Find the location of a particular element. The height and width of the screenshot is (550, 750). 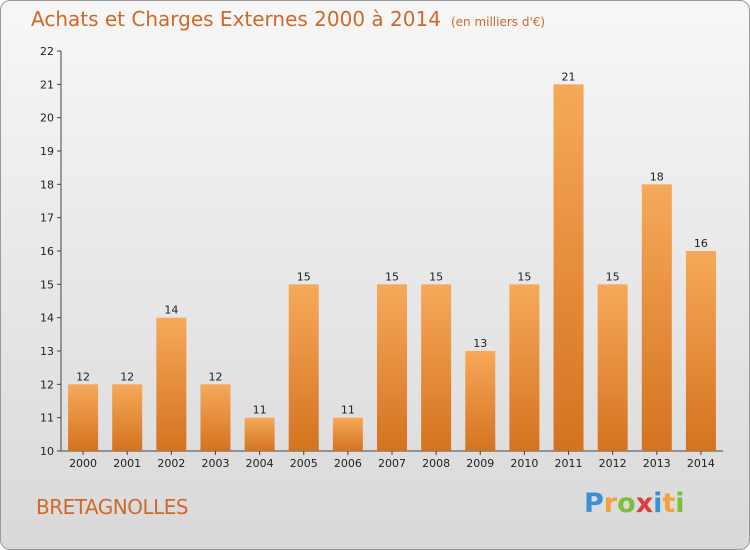

x-tick-label: 2008 is located at coordinates (436, 463).